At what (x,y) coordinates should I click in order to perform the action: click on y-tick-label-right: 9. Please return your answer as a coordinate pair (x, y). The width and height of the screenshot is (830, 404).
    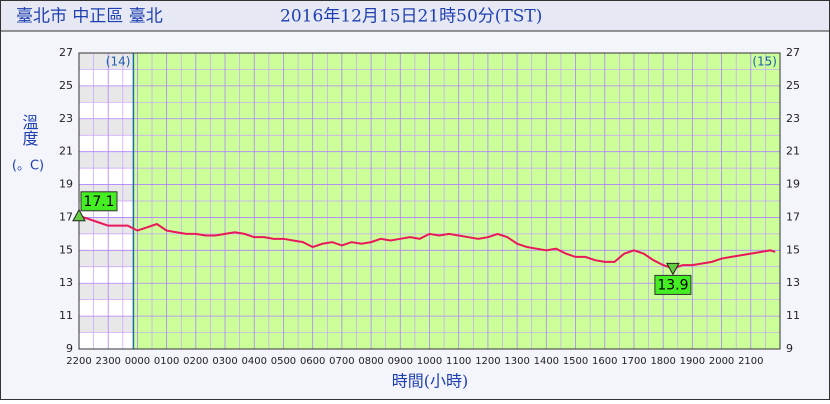
    Looking at the image, I should click on (789, 348).